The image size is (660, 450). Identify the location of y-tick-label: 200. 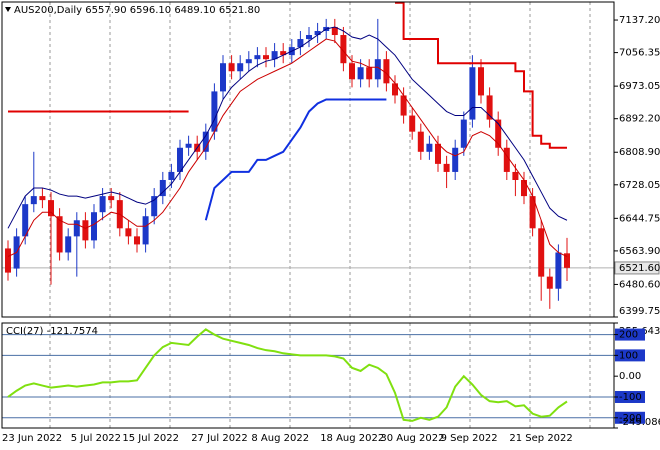
(628, 335).